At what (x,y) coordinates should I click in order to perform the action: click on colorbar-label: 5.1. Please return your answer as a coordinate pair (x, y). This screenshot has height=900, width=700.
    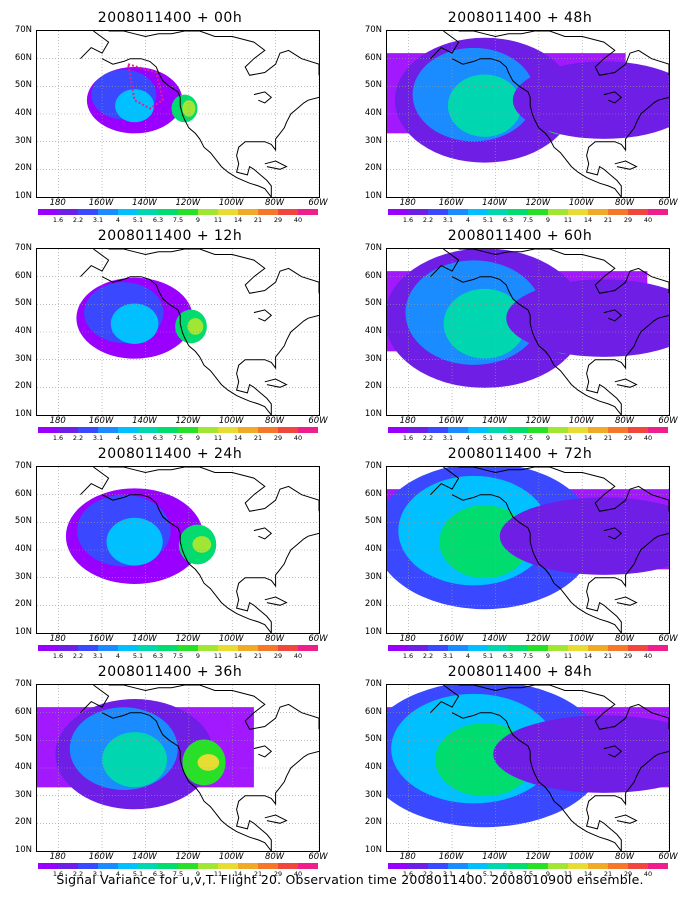
    Looking at the image, I should click on (488, 874).